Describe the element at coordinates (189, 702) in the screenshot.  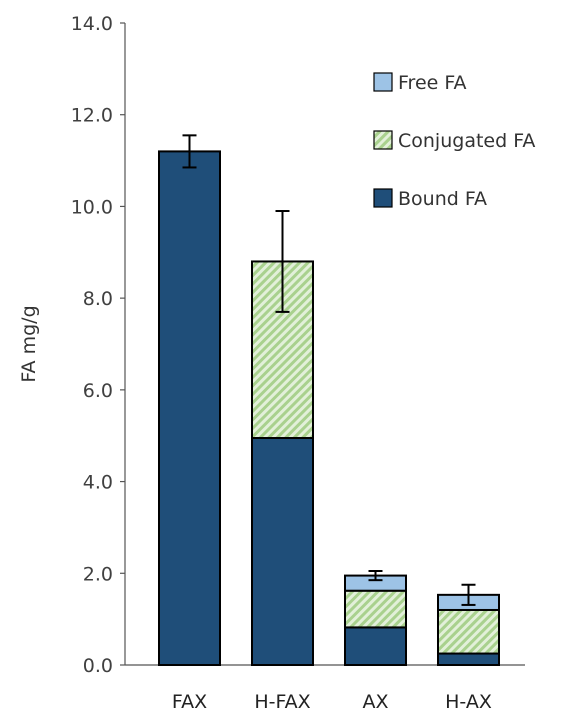
I see `x-category-label: FAX` at that location.